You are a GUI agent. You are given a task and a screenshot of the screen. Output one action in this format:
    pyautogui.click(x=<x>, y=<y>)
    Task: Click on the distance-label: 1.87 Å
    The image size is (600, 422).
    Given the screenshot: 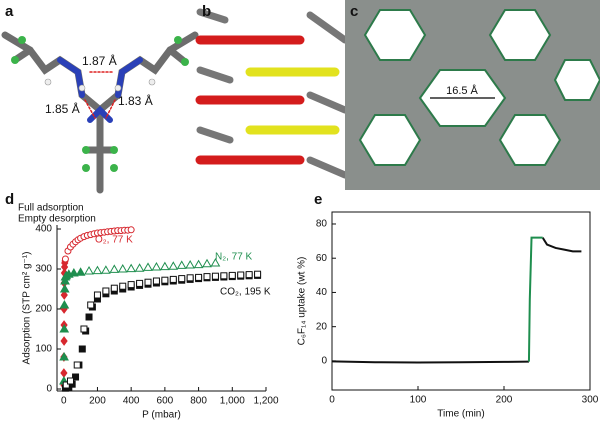 What is the action you would take?
    pyautogui.click(x=99, y=60)
    